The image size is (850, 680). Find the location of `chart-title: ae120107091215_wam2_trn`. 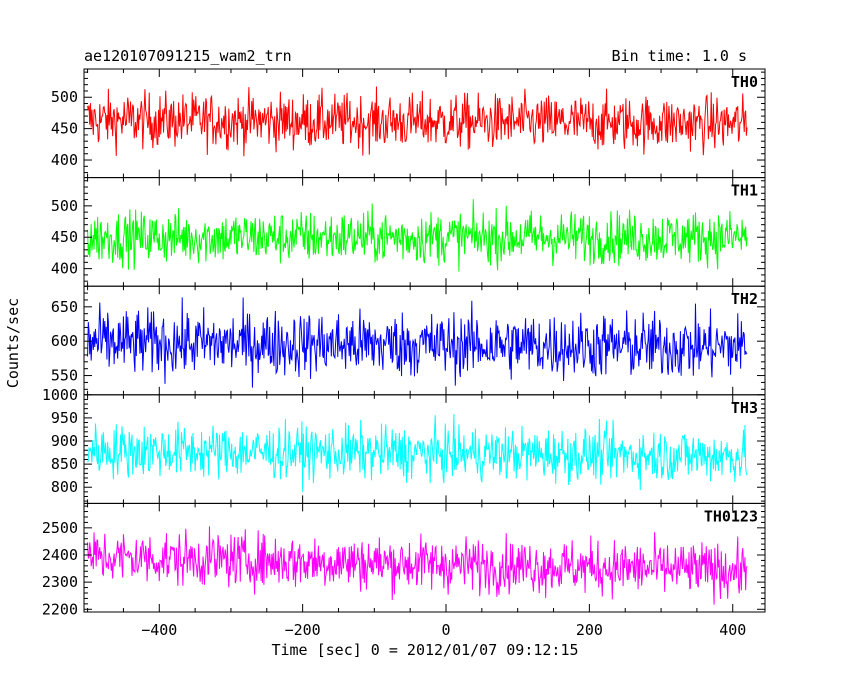

chart-title: ae120107091215_wam2_trn is located at coordinates (188, 56).